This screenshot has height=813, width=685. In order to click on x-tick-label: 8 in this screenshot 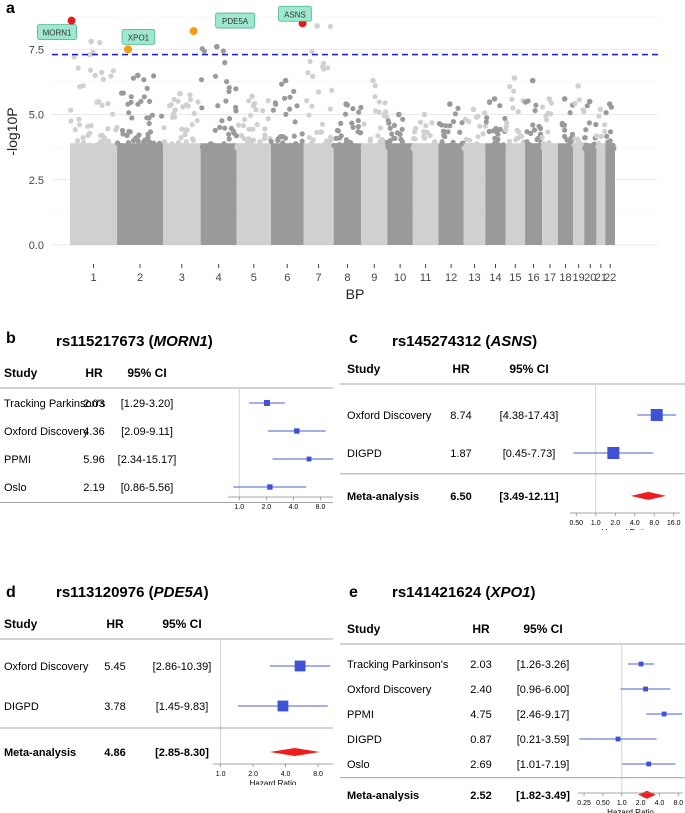, I will do `click(347, 278)`.